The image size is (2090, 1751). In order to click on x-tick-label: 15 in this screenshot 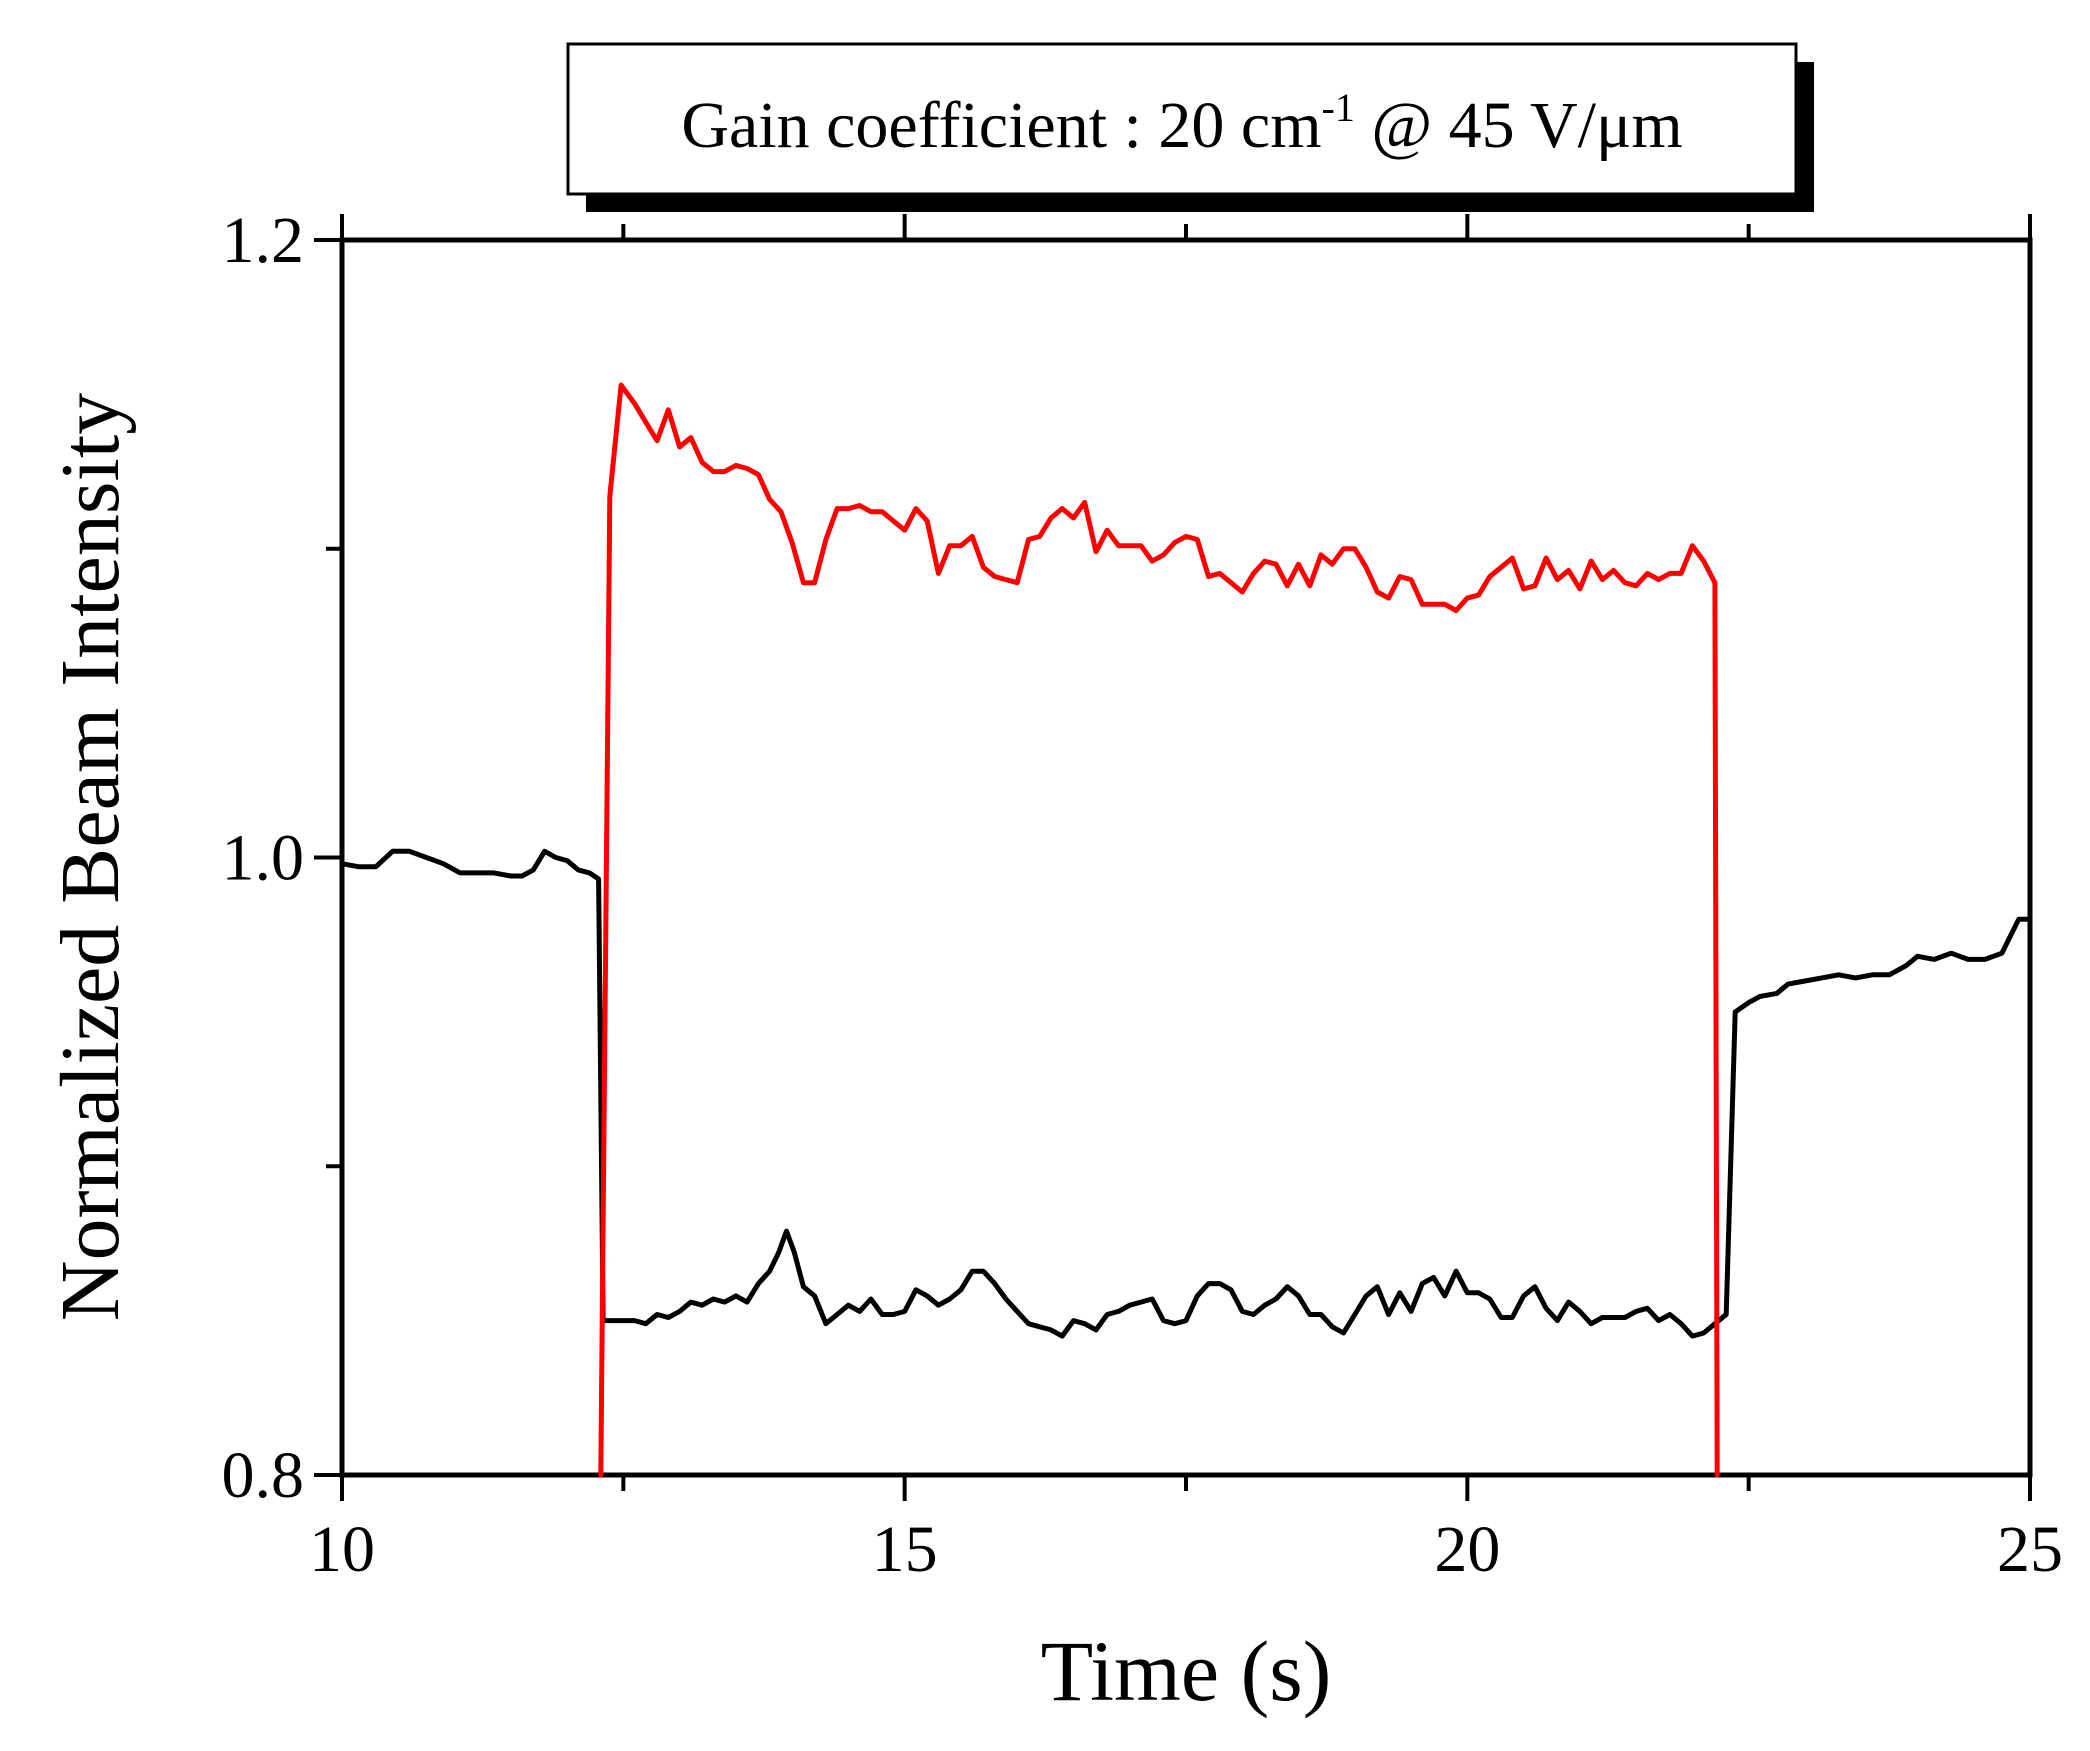, I will do `click(905, 1549)`.